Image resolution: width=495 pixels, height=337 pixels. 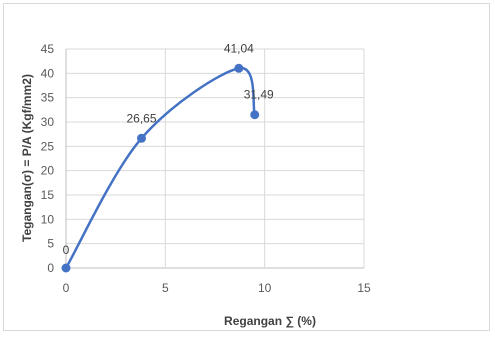 What do you see at coordinates (48, 171) in the screenshot?
I see `y-tick-label-20: 20` at bounding box center [48, 171].